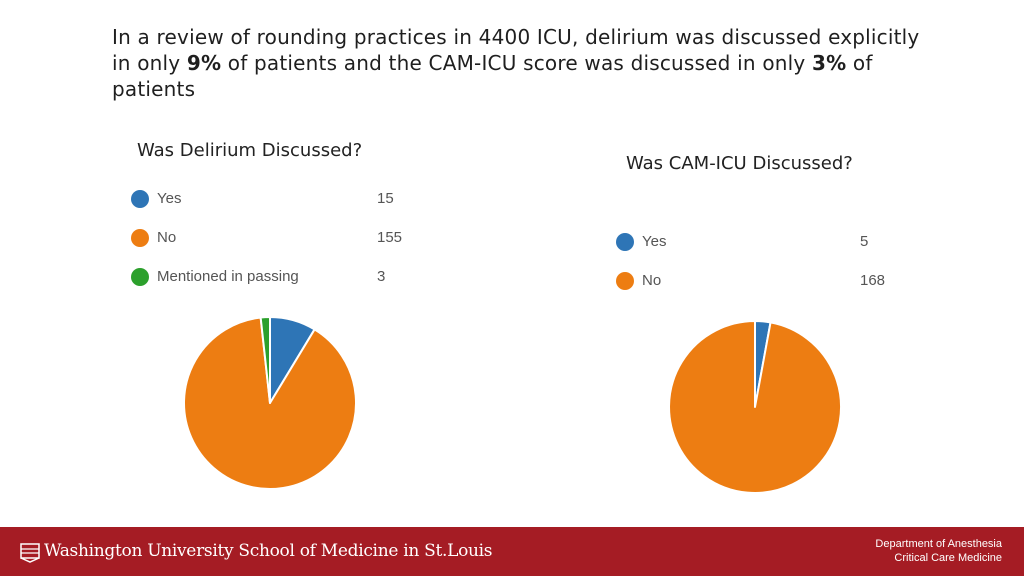  I want to click on legend-swatch-mentioned-in-passing, so click(140, 277).